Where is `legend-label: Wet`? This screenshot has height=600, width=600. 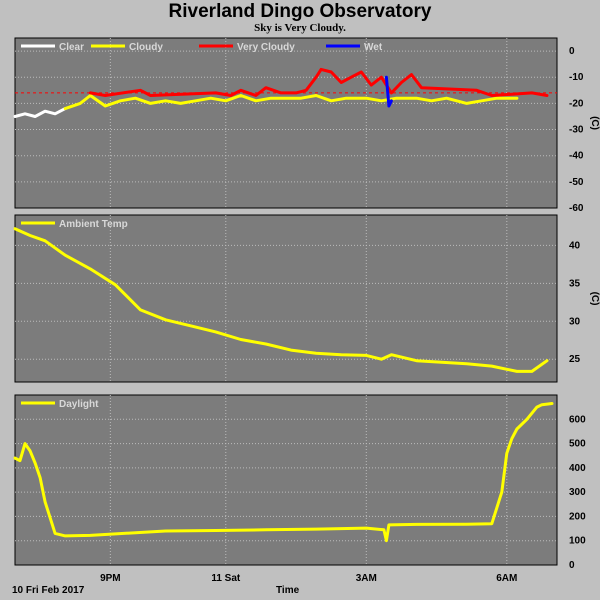 legend-label: Wet is located at coordinates (373, 47).